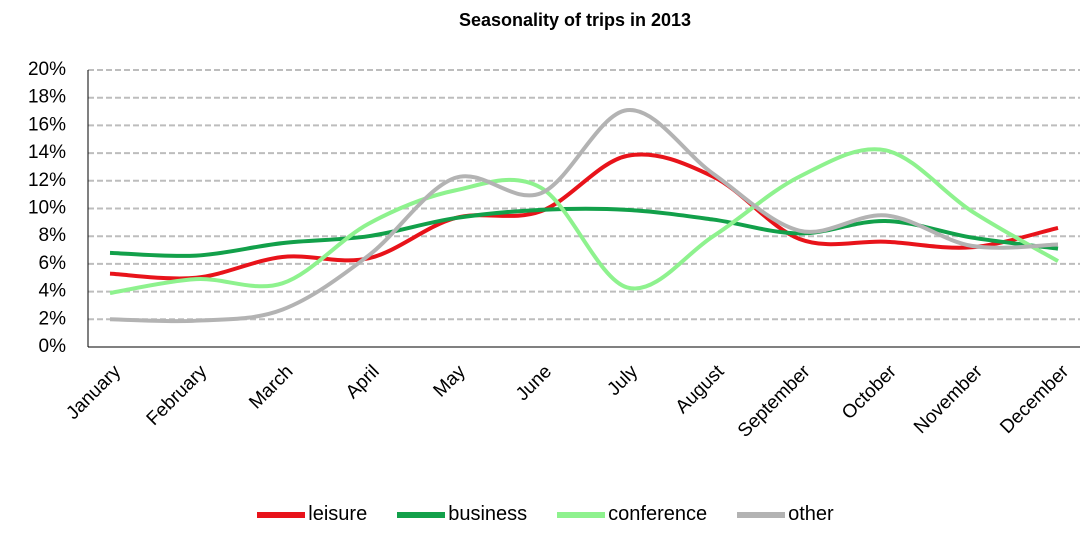 Image resolution: width=1091 pixels, height=533 pixels. Describe the element at coordinates (1034, 399) in the screenshot. I see `x-tick-label: December` at that location.